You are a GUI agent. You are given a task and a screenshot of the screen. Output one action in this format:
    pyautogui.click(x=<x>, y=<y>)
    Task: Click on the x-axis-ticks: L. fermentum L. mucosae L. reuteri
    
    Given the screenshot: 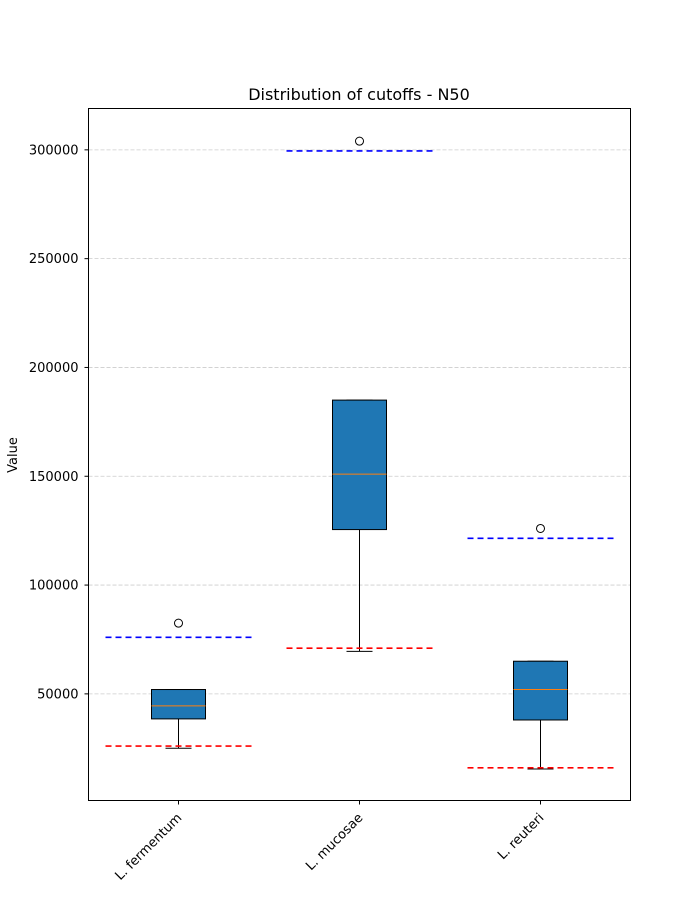 What is the action you would take?
    pyautogui.click(x=329, y=842)
    